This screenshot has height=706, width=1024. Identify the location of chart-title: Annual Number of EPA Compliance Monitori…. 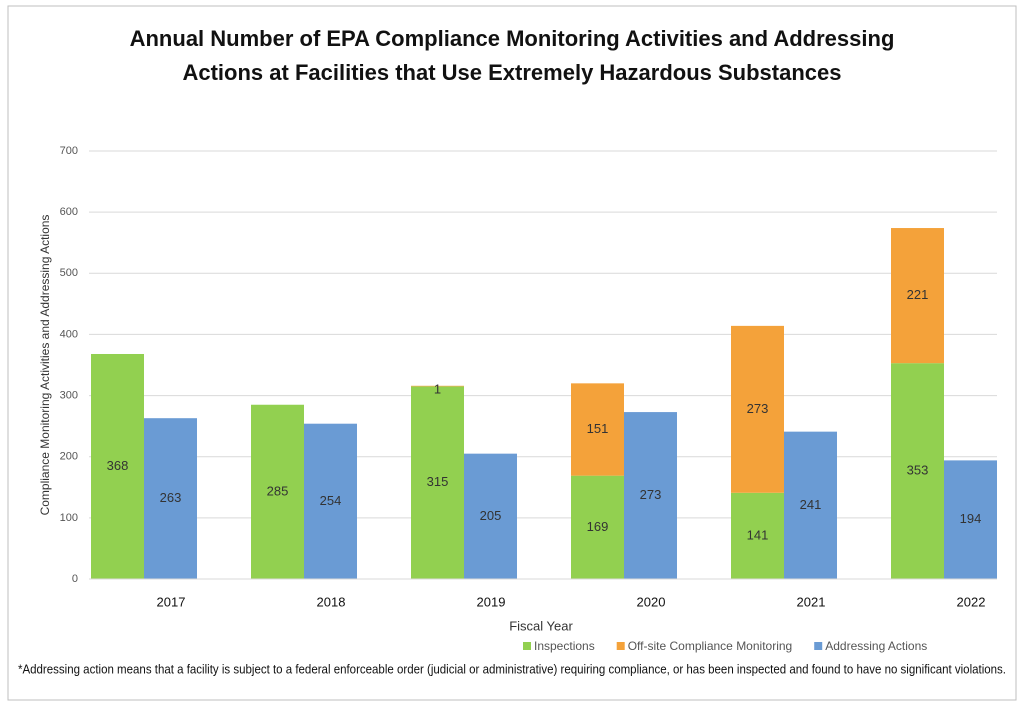
(512, 55).